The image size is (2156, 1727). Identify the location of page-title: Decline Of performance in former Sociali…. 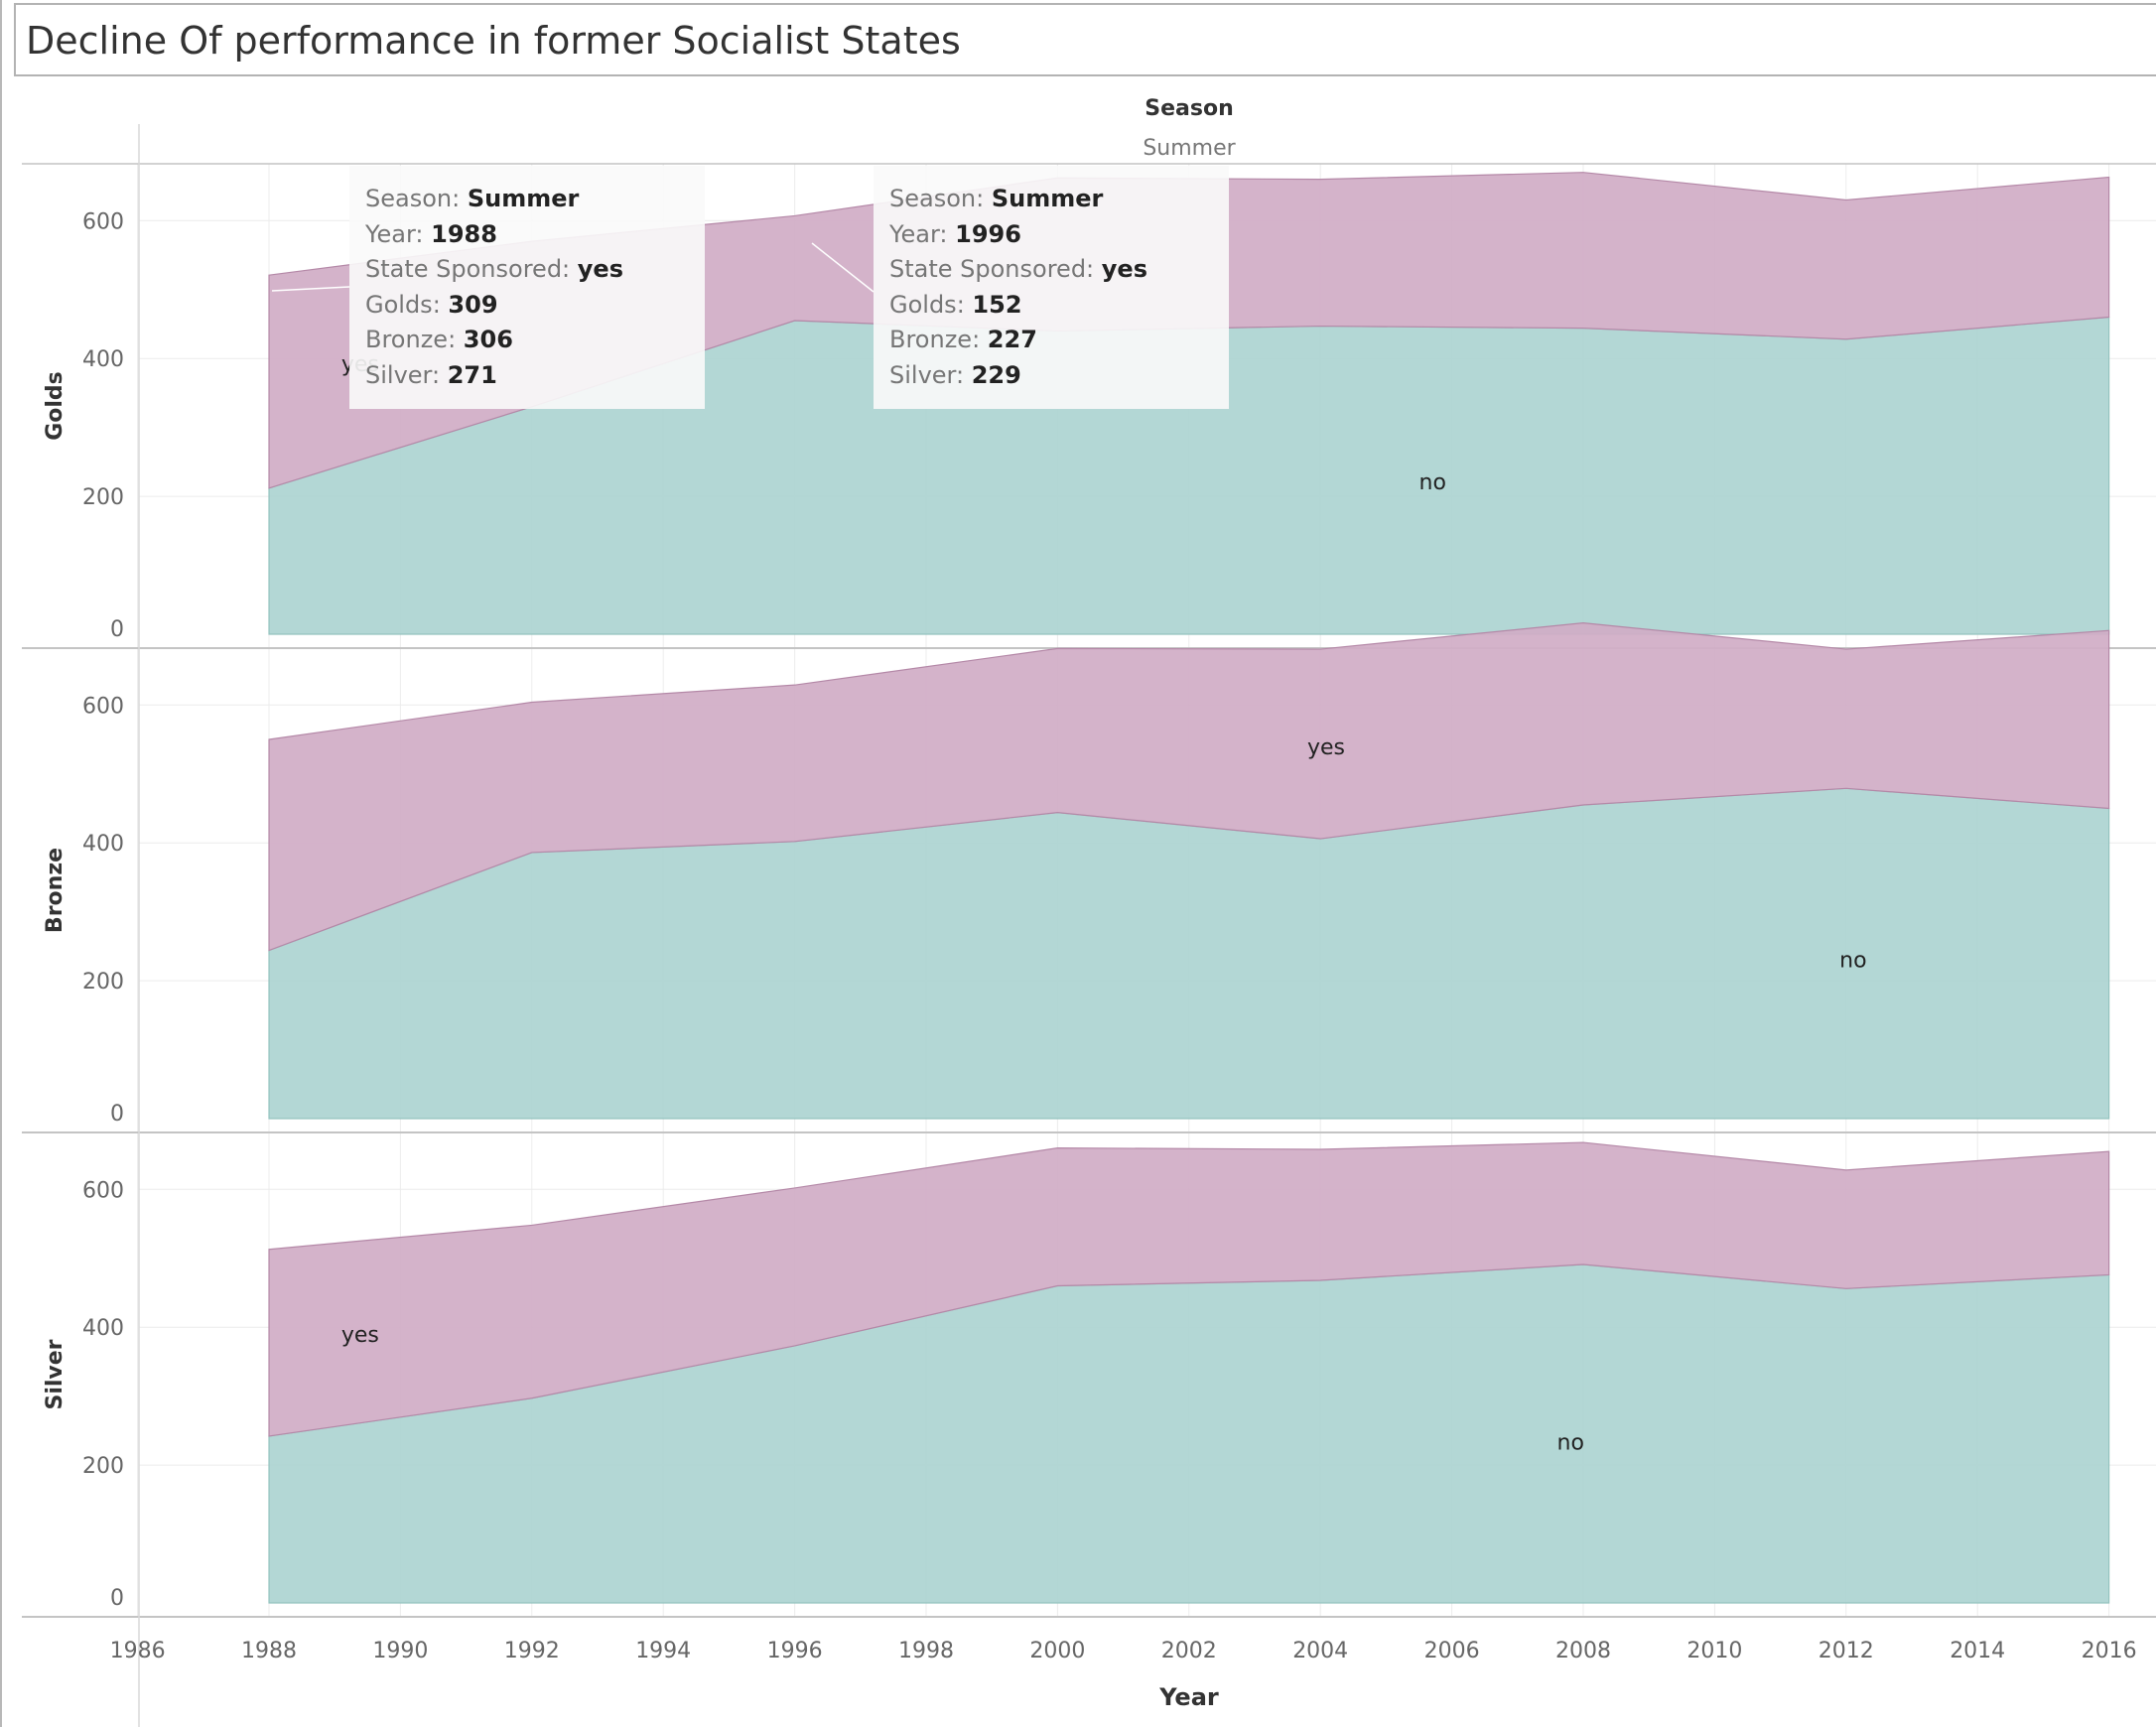
(493, 41).